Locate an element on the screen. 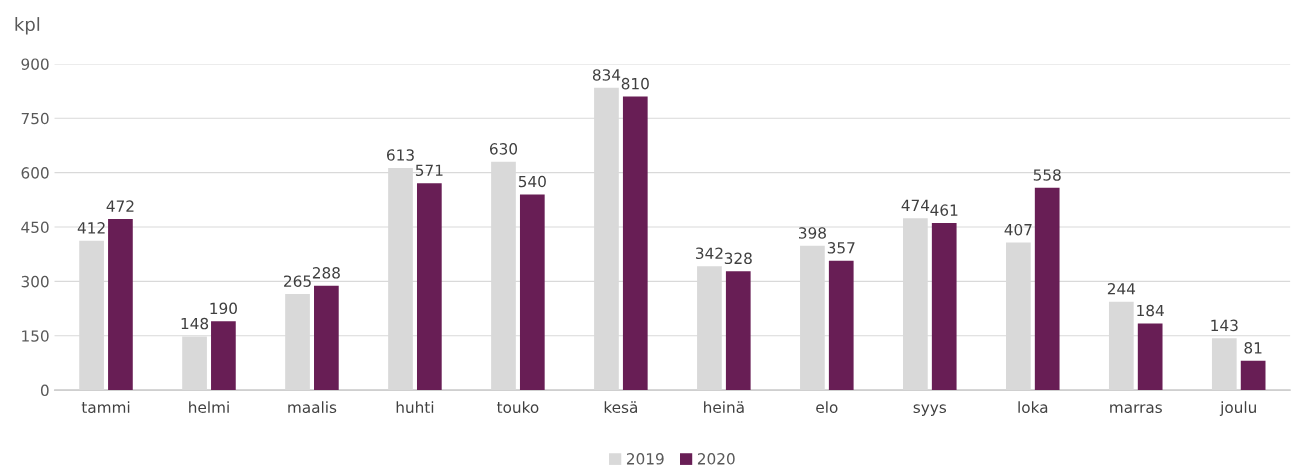 This screenshot has height=470, width=1298. data-label: 398 is located at coordinates (812, 233).